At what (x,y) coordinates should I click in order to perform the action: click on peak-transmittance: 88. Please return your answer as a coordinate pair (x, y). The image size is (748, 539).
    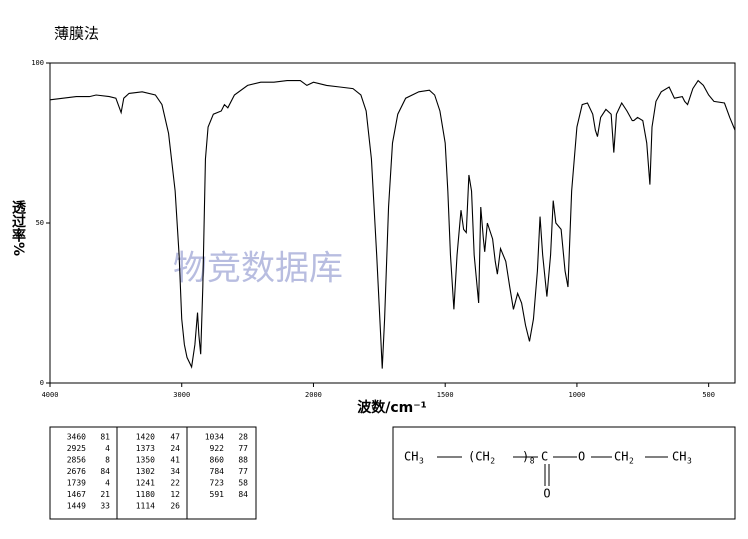
    Looking at the image, I should click on (243, 460).